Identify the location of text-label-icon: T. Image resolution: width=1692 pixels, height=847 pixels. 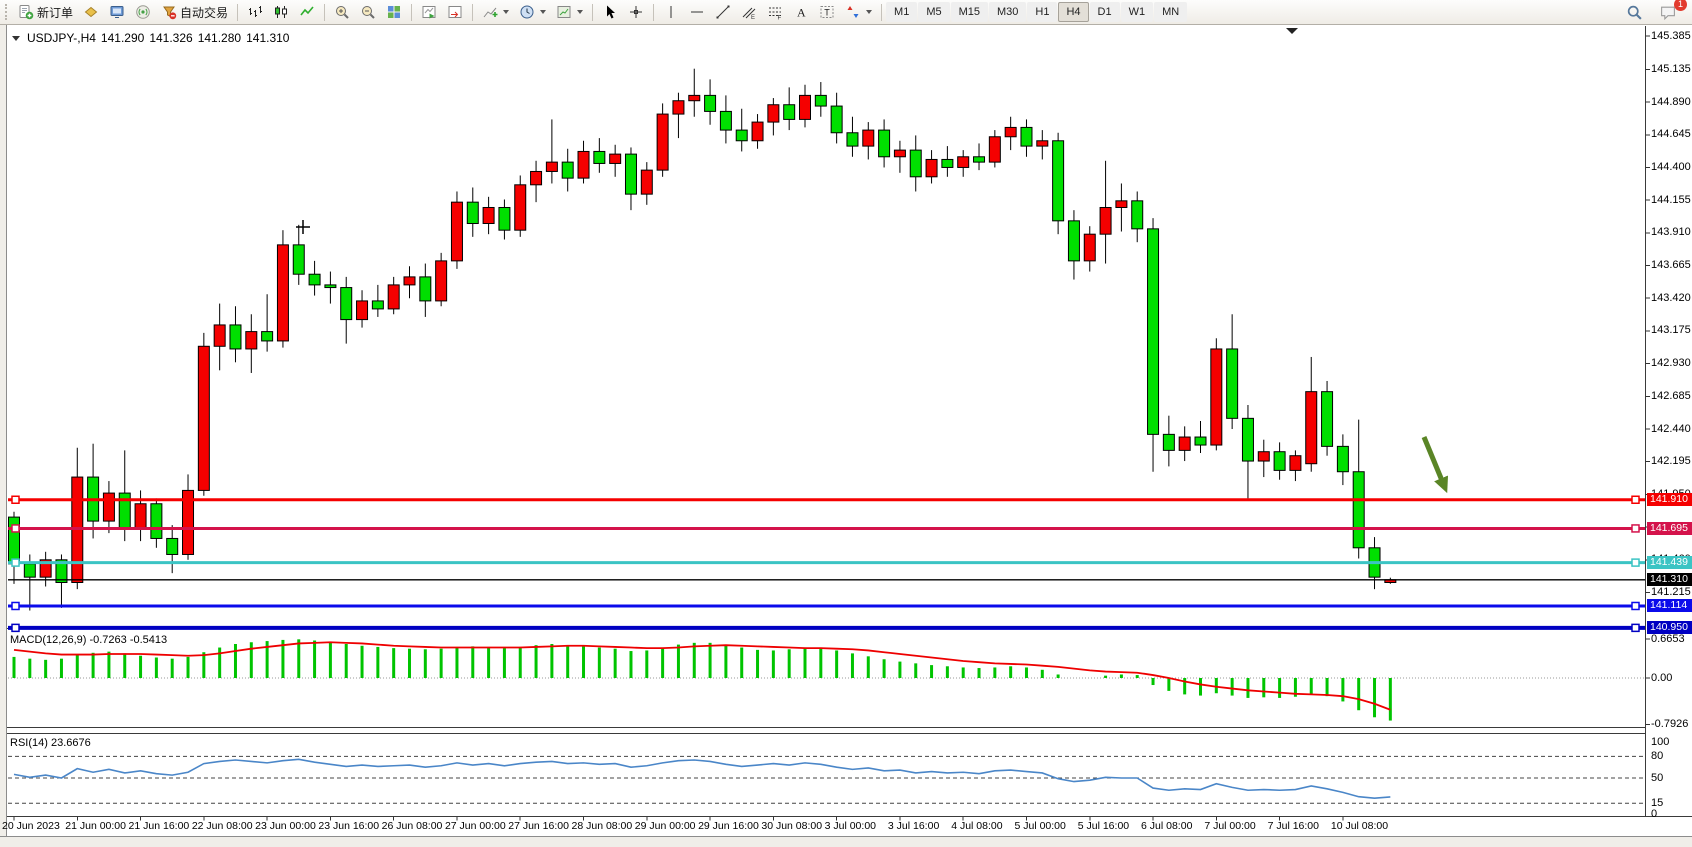
(827, 12).